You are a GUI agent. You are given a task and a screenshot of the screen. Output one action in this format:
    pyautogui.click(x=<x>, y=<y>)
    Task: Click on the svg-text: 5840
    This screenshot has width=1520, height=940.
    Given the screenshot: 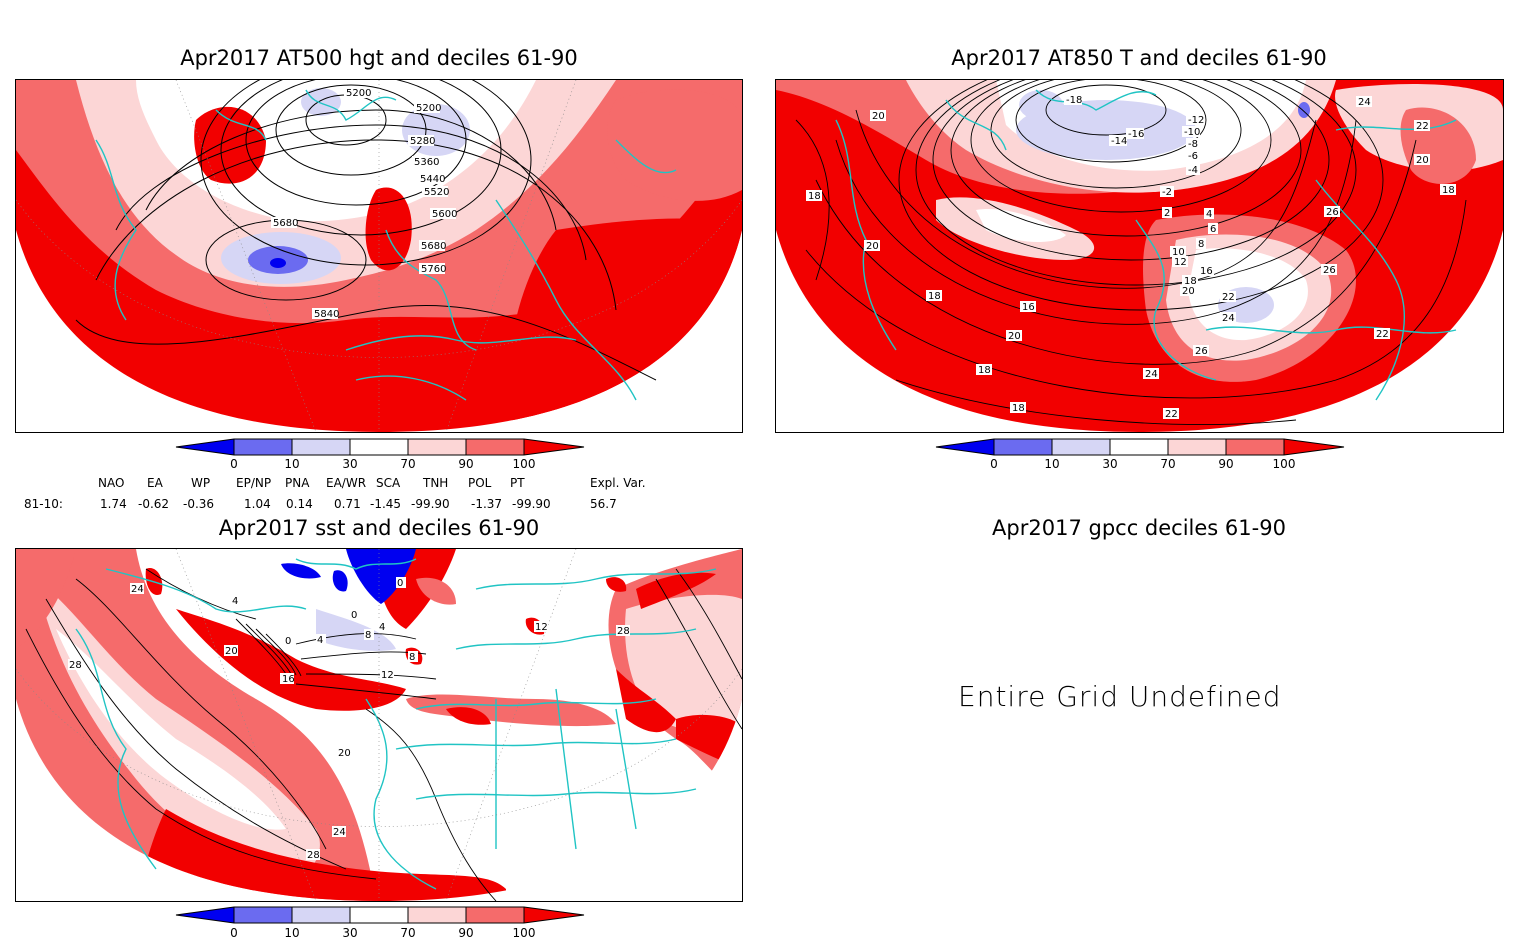 What is the action you would take?
    pyautogui.click(x=326, y=314)
    